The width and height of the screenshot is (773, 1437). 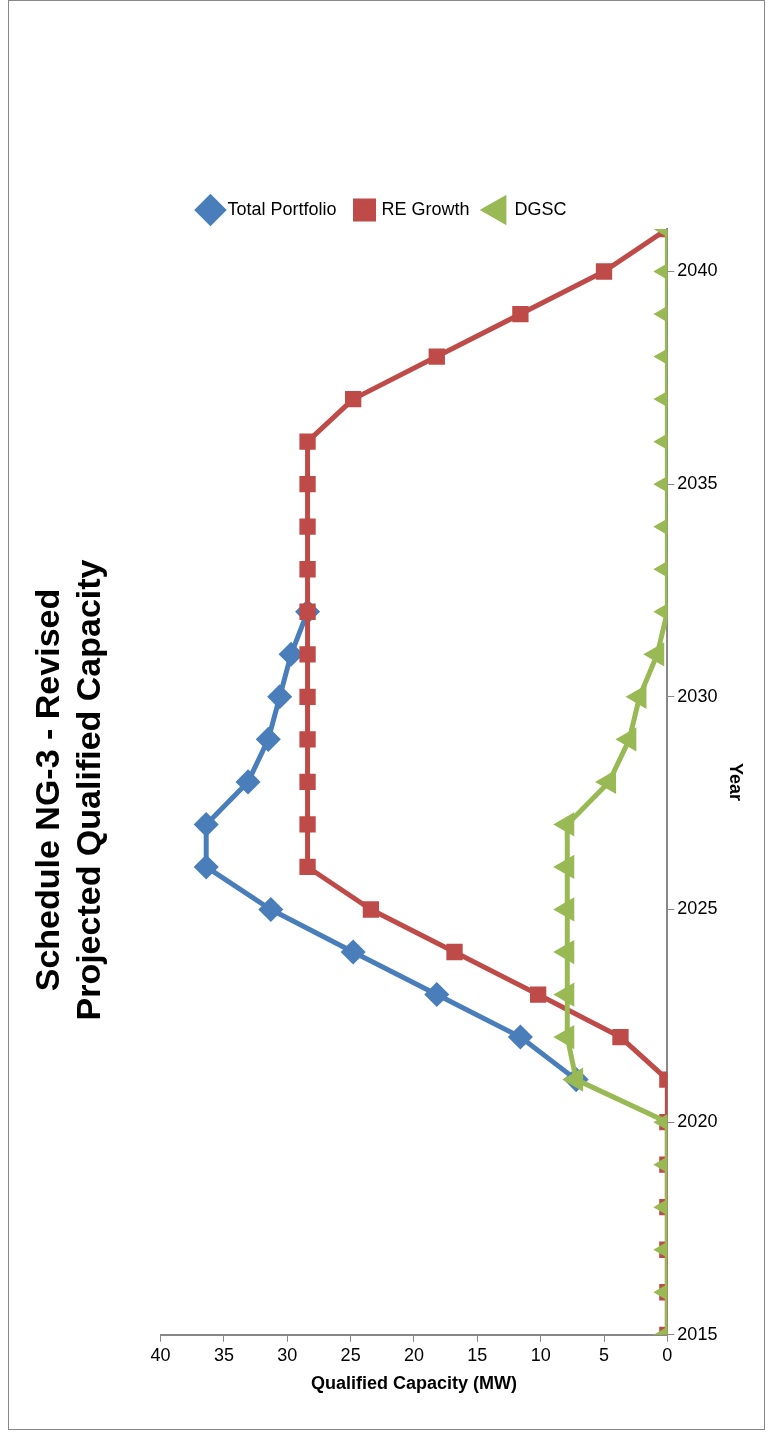 What do you see at coordinates (667, 1354) in the screenshot?
I see `x-tick-label: 0` at bounding box center [667, 1354].